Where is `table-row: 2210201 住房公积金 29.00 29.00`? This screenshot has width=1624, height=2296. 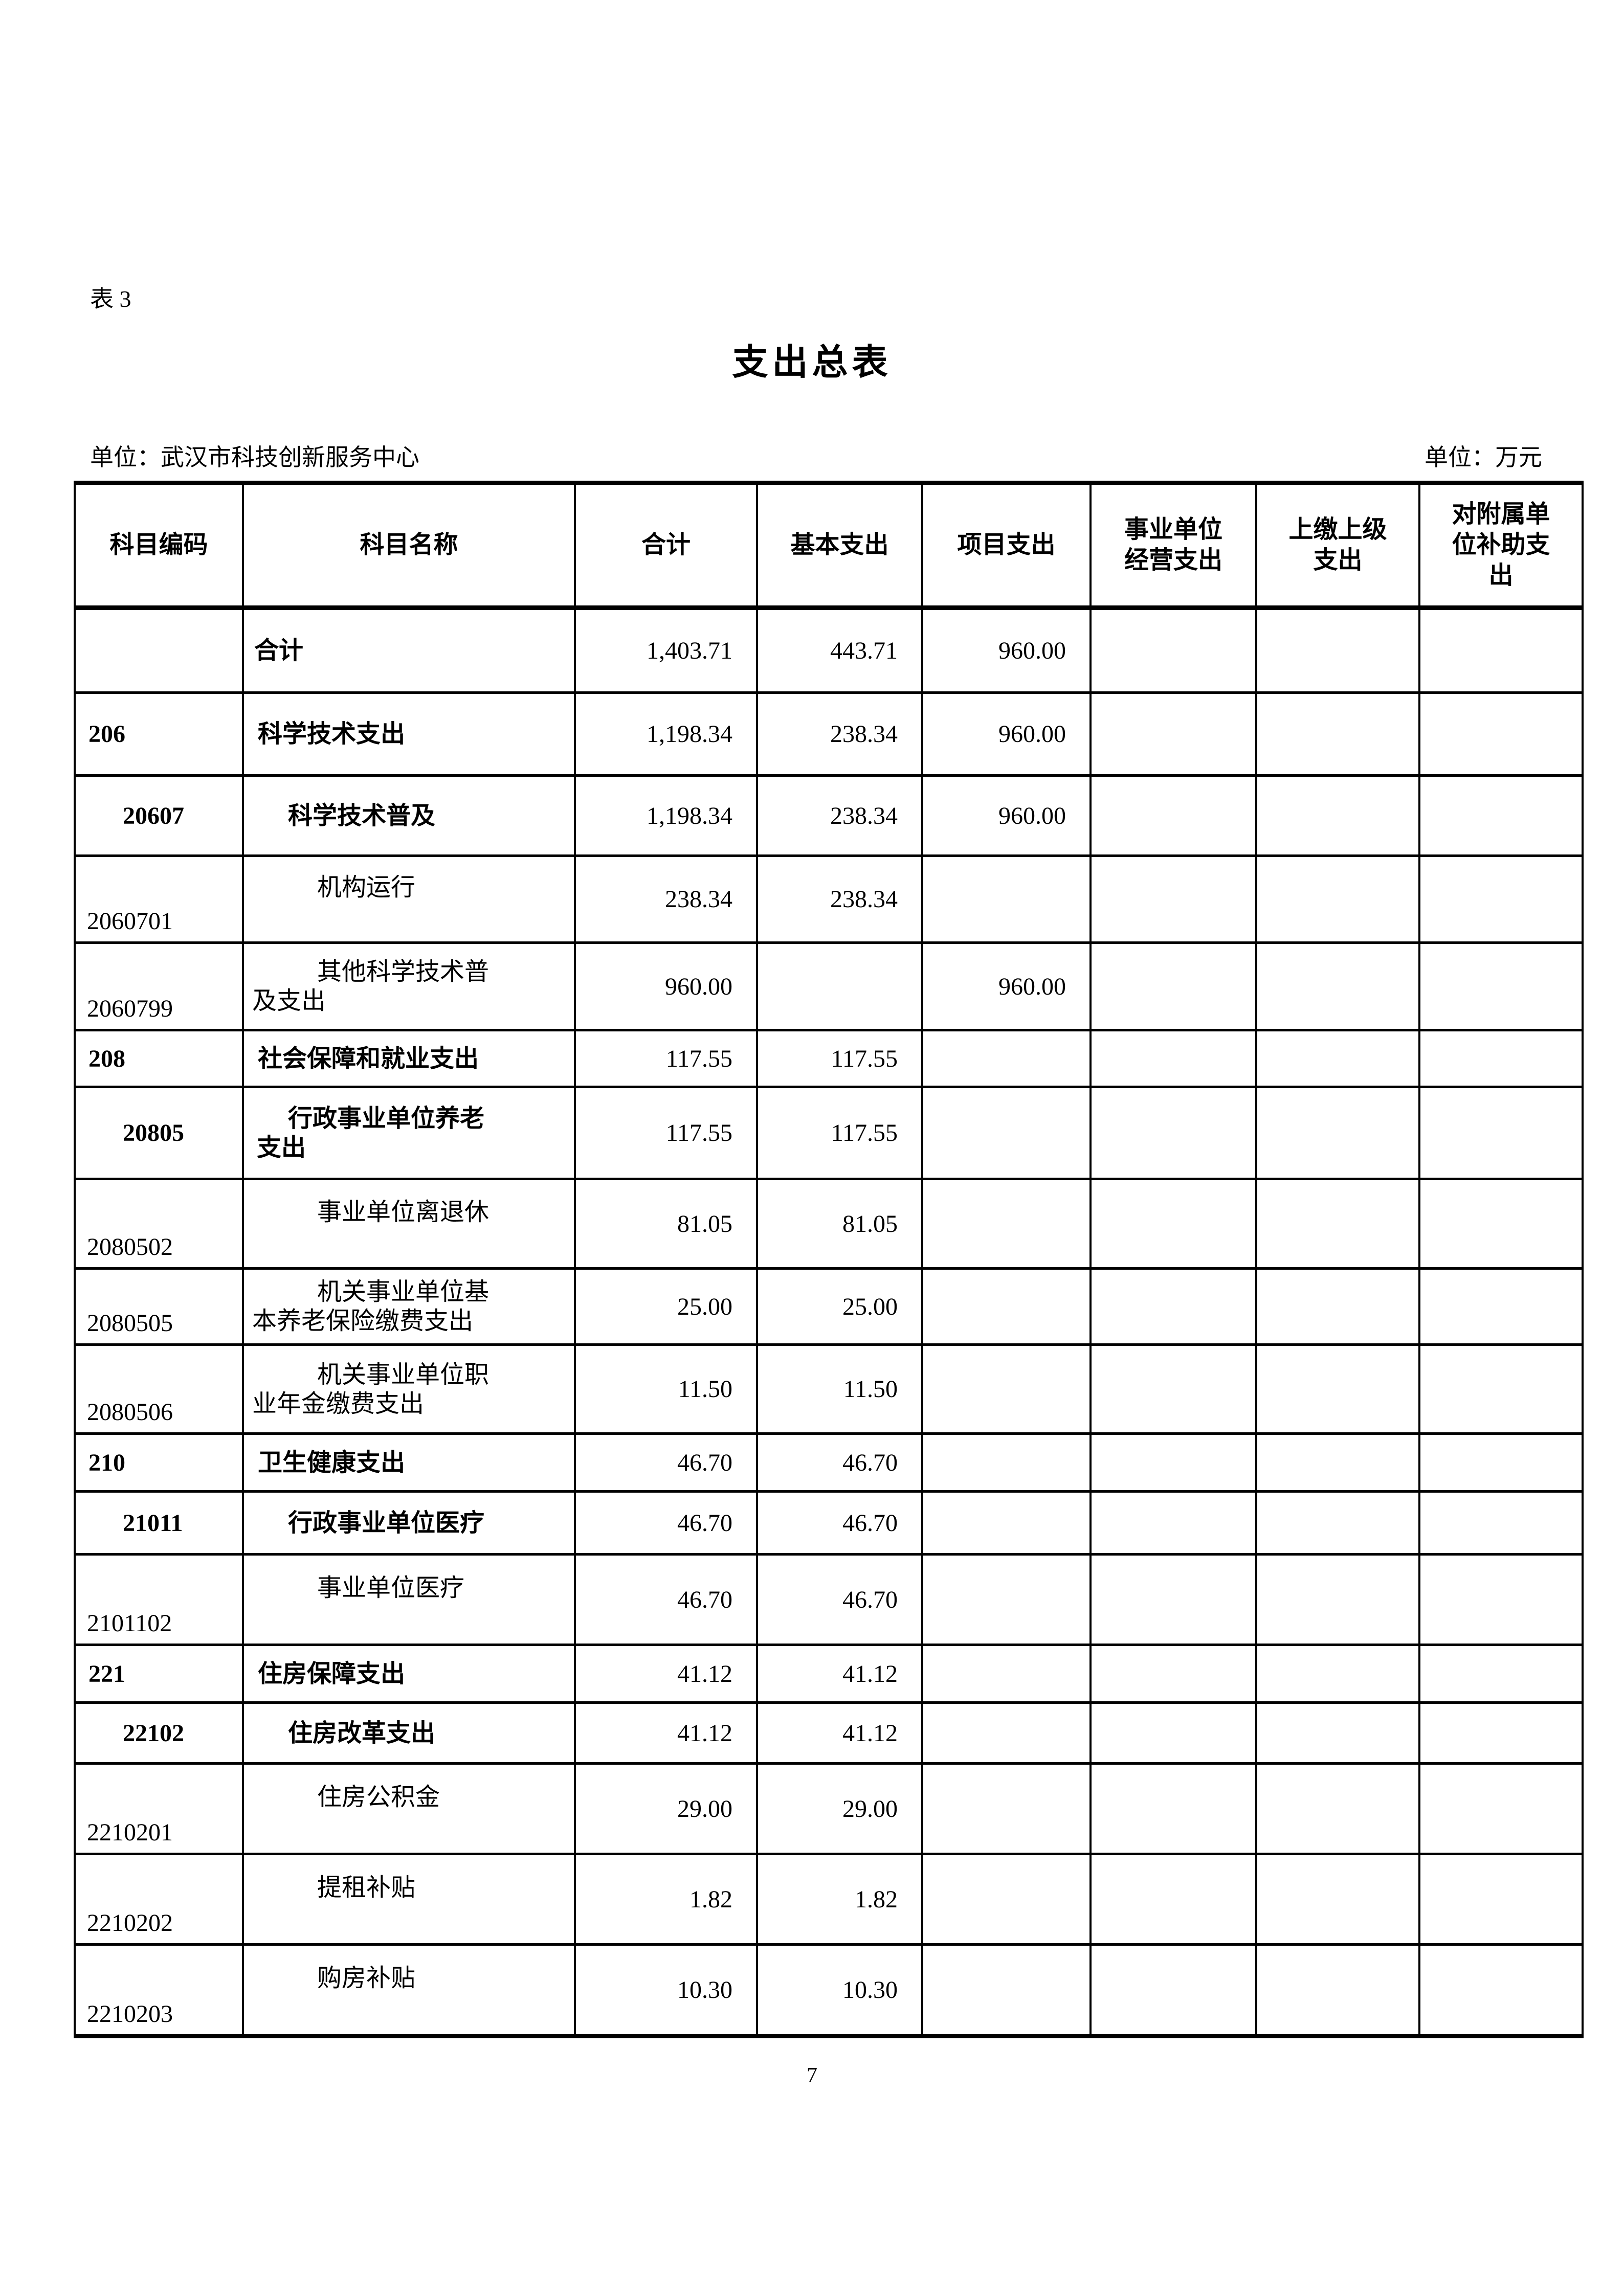
table-row: 2210201 住房公积金 29.00 29.00 is located at coordinates (829, 1810).